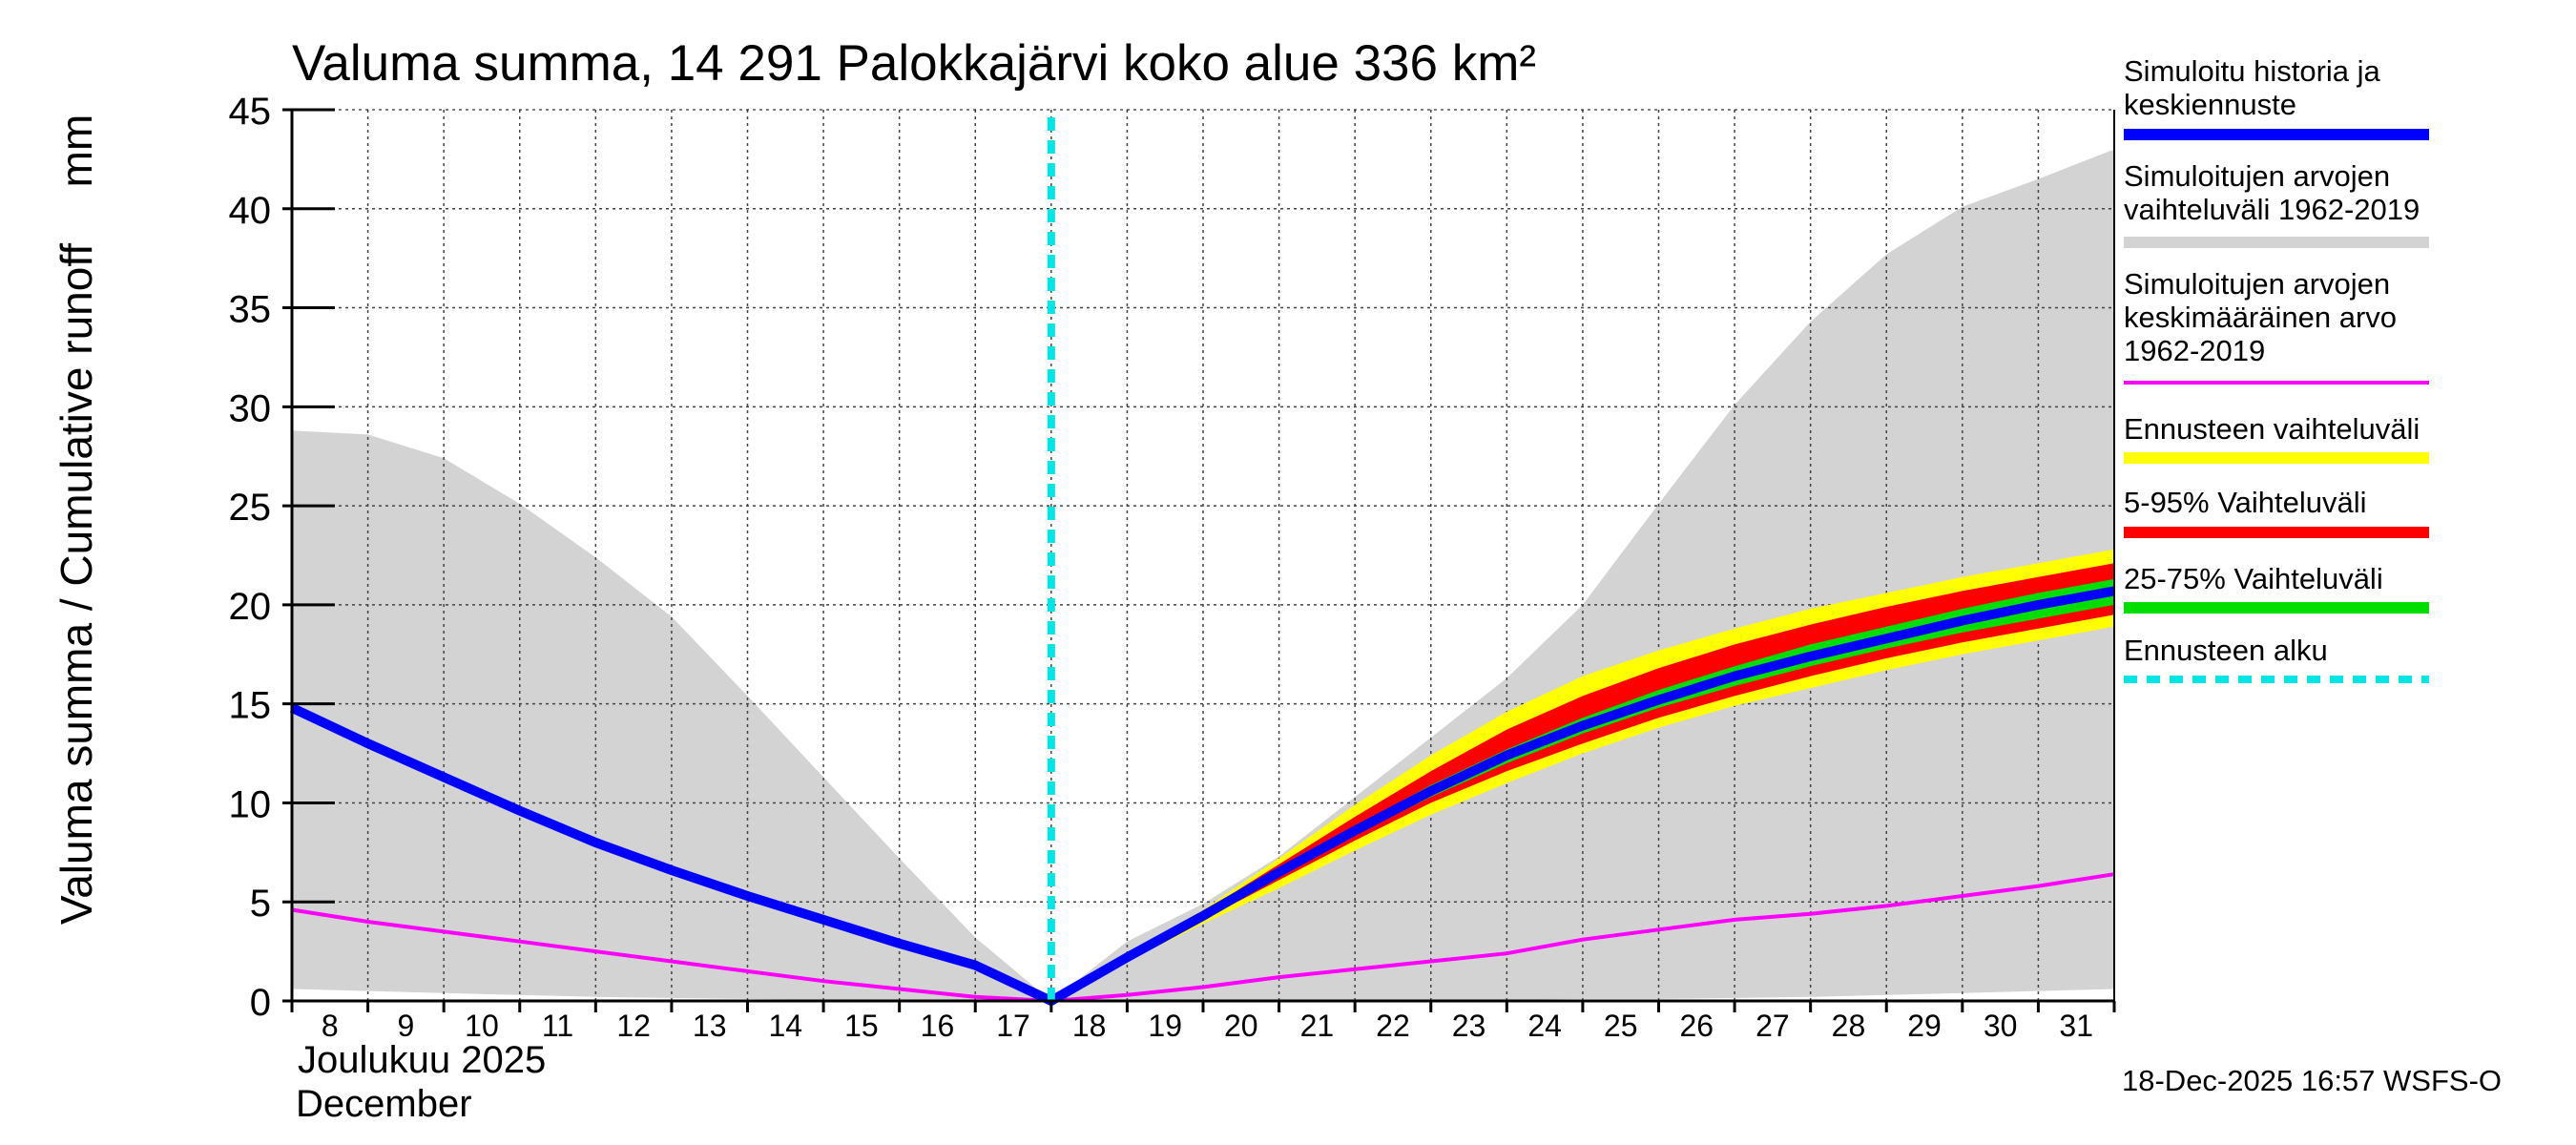 The image size is (2576, 1145). I want to click on y-tick-label: 20, so click(250, 607).